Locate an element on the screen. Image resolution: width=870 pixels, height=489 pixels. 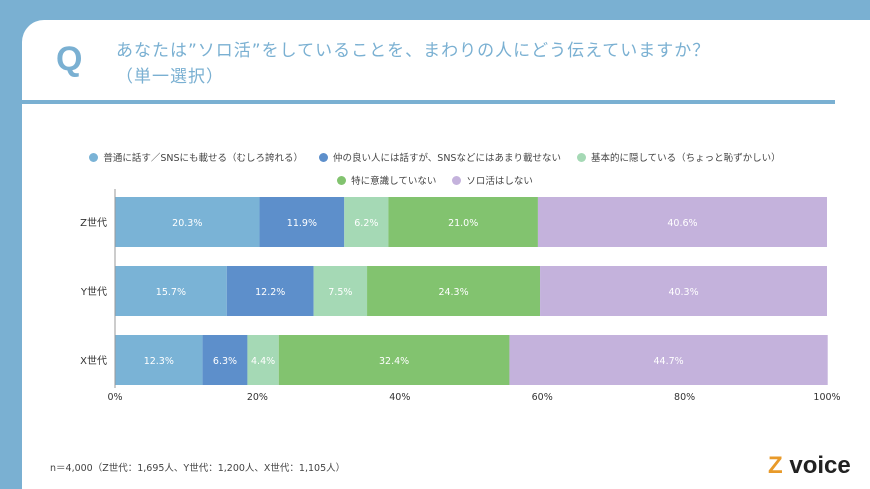
data-label: 24.3% is located at coordinates (453, 292).